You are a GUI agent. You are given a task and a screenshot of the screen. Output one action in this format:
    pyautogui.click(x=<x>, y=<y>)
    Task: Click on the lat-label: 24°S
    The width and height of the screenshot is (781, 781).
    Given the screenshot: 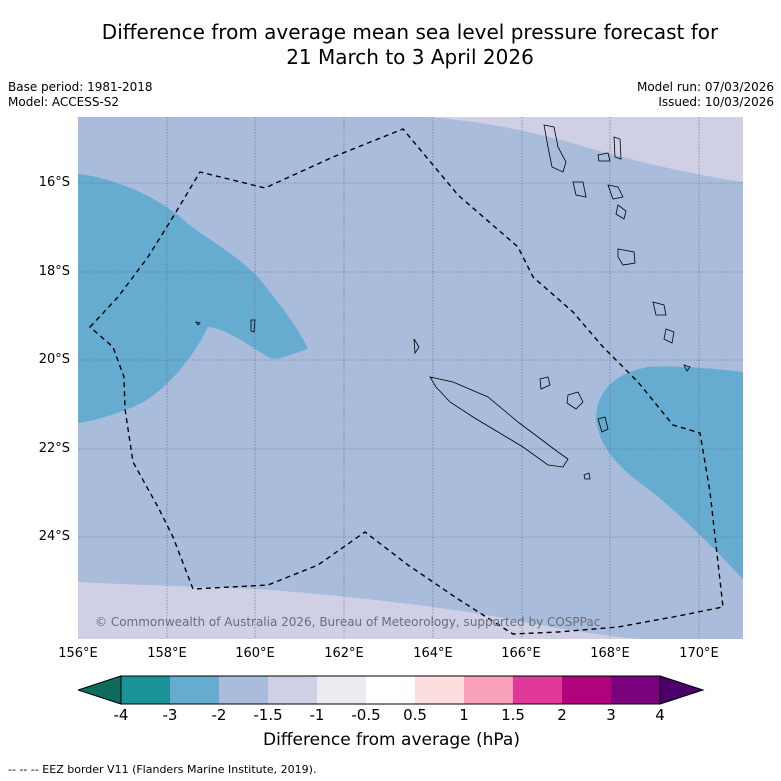 What is the action you would take?
    pyautogui.click(x=54, y=536)
    